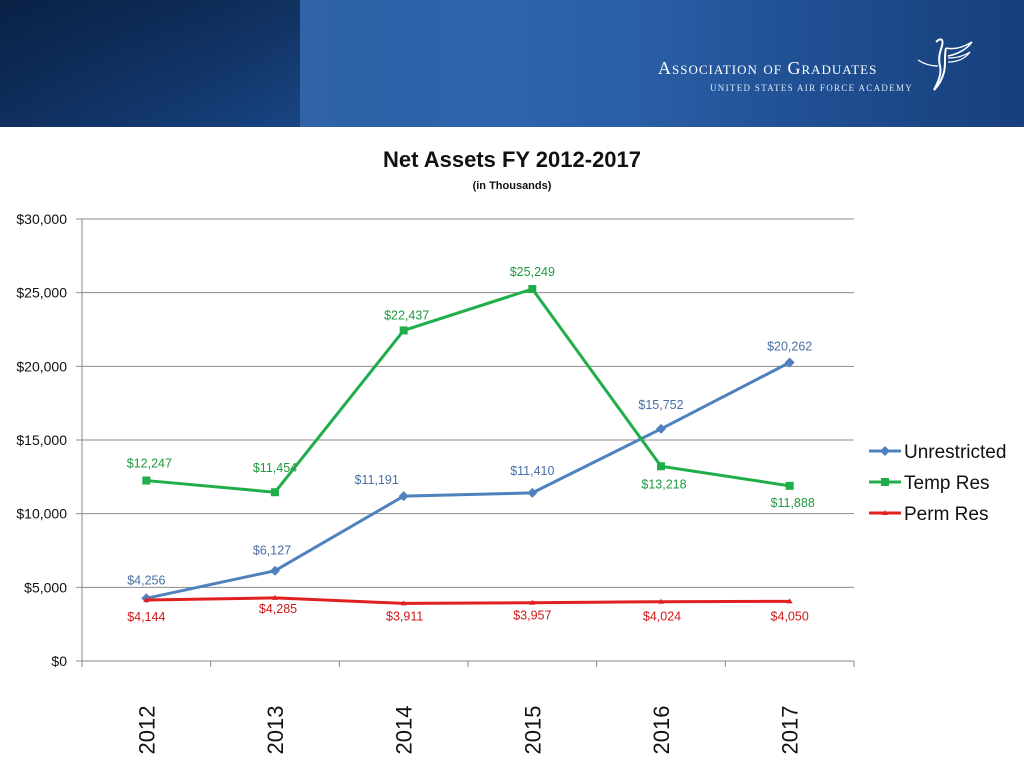 The image size is (1024, 768). I want to click on data-label: $3,911, so click(404, 616).